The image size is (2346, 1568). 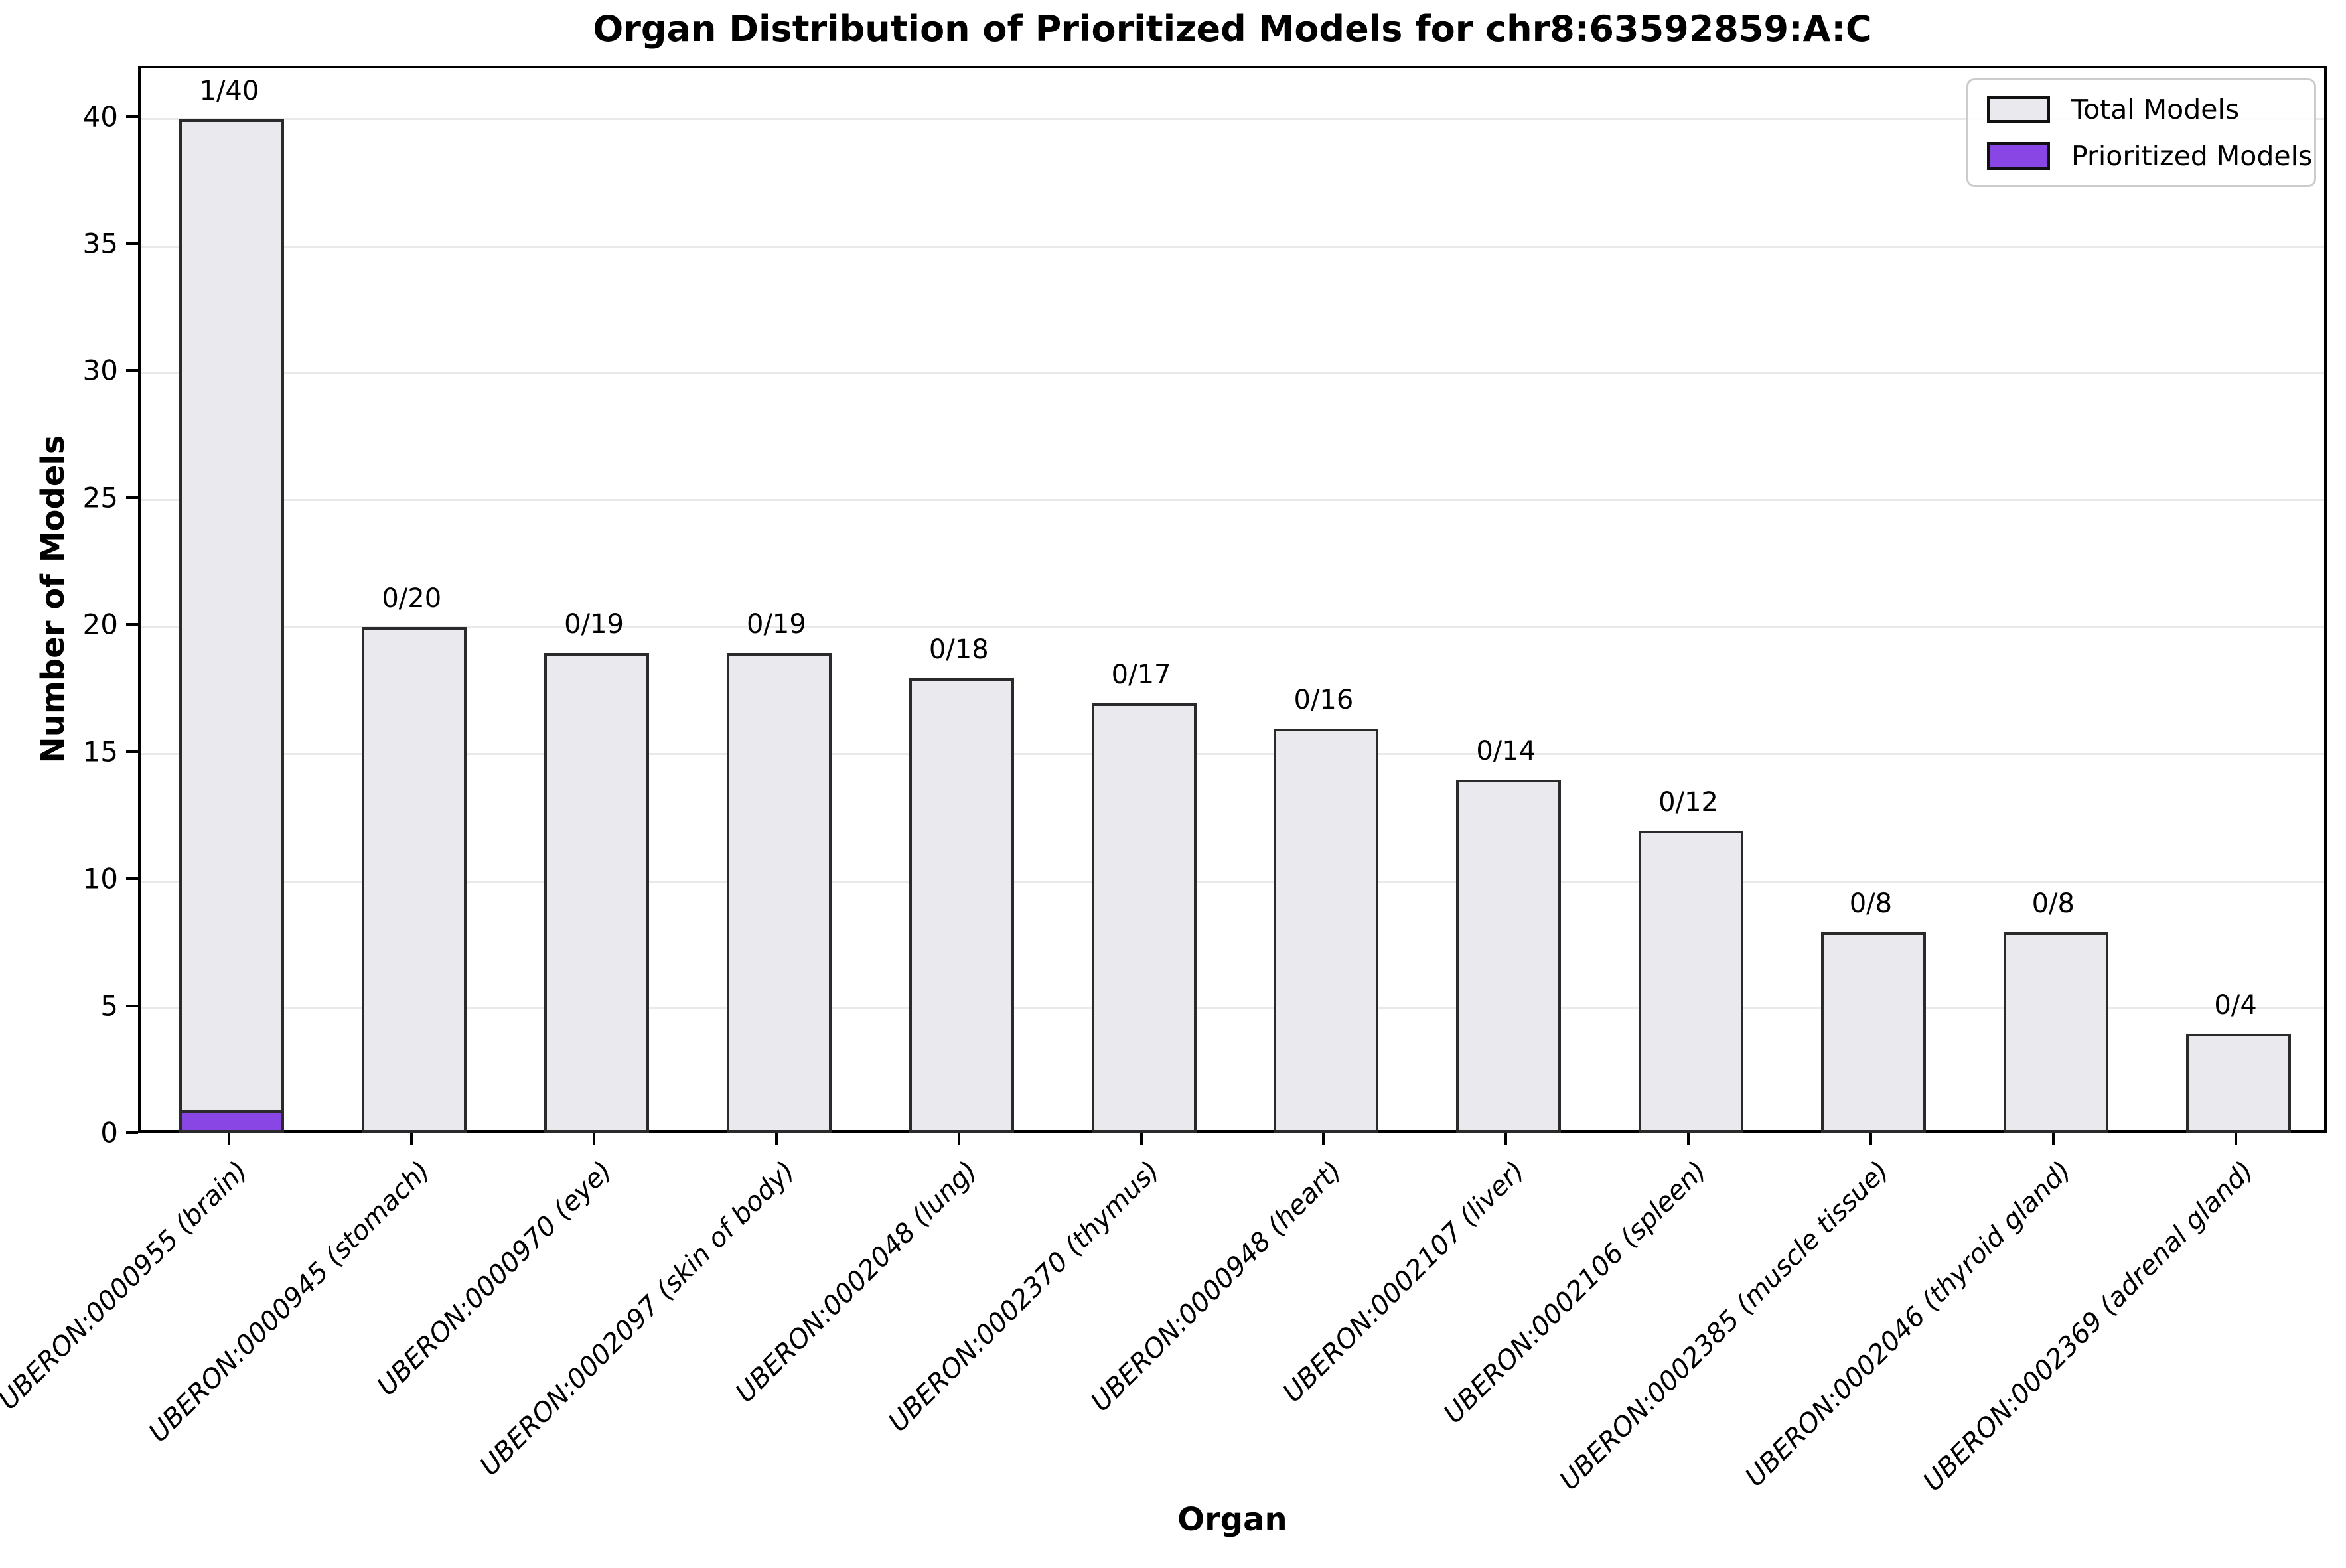 What do you see at coordinates (109, 1132) in the screenshot?
I see `y-tick-label-0: 0` at bounding box center [109, 1132].